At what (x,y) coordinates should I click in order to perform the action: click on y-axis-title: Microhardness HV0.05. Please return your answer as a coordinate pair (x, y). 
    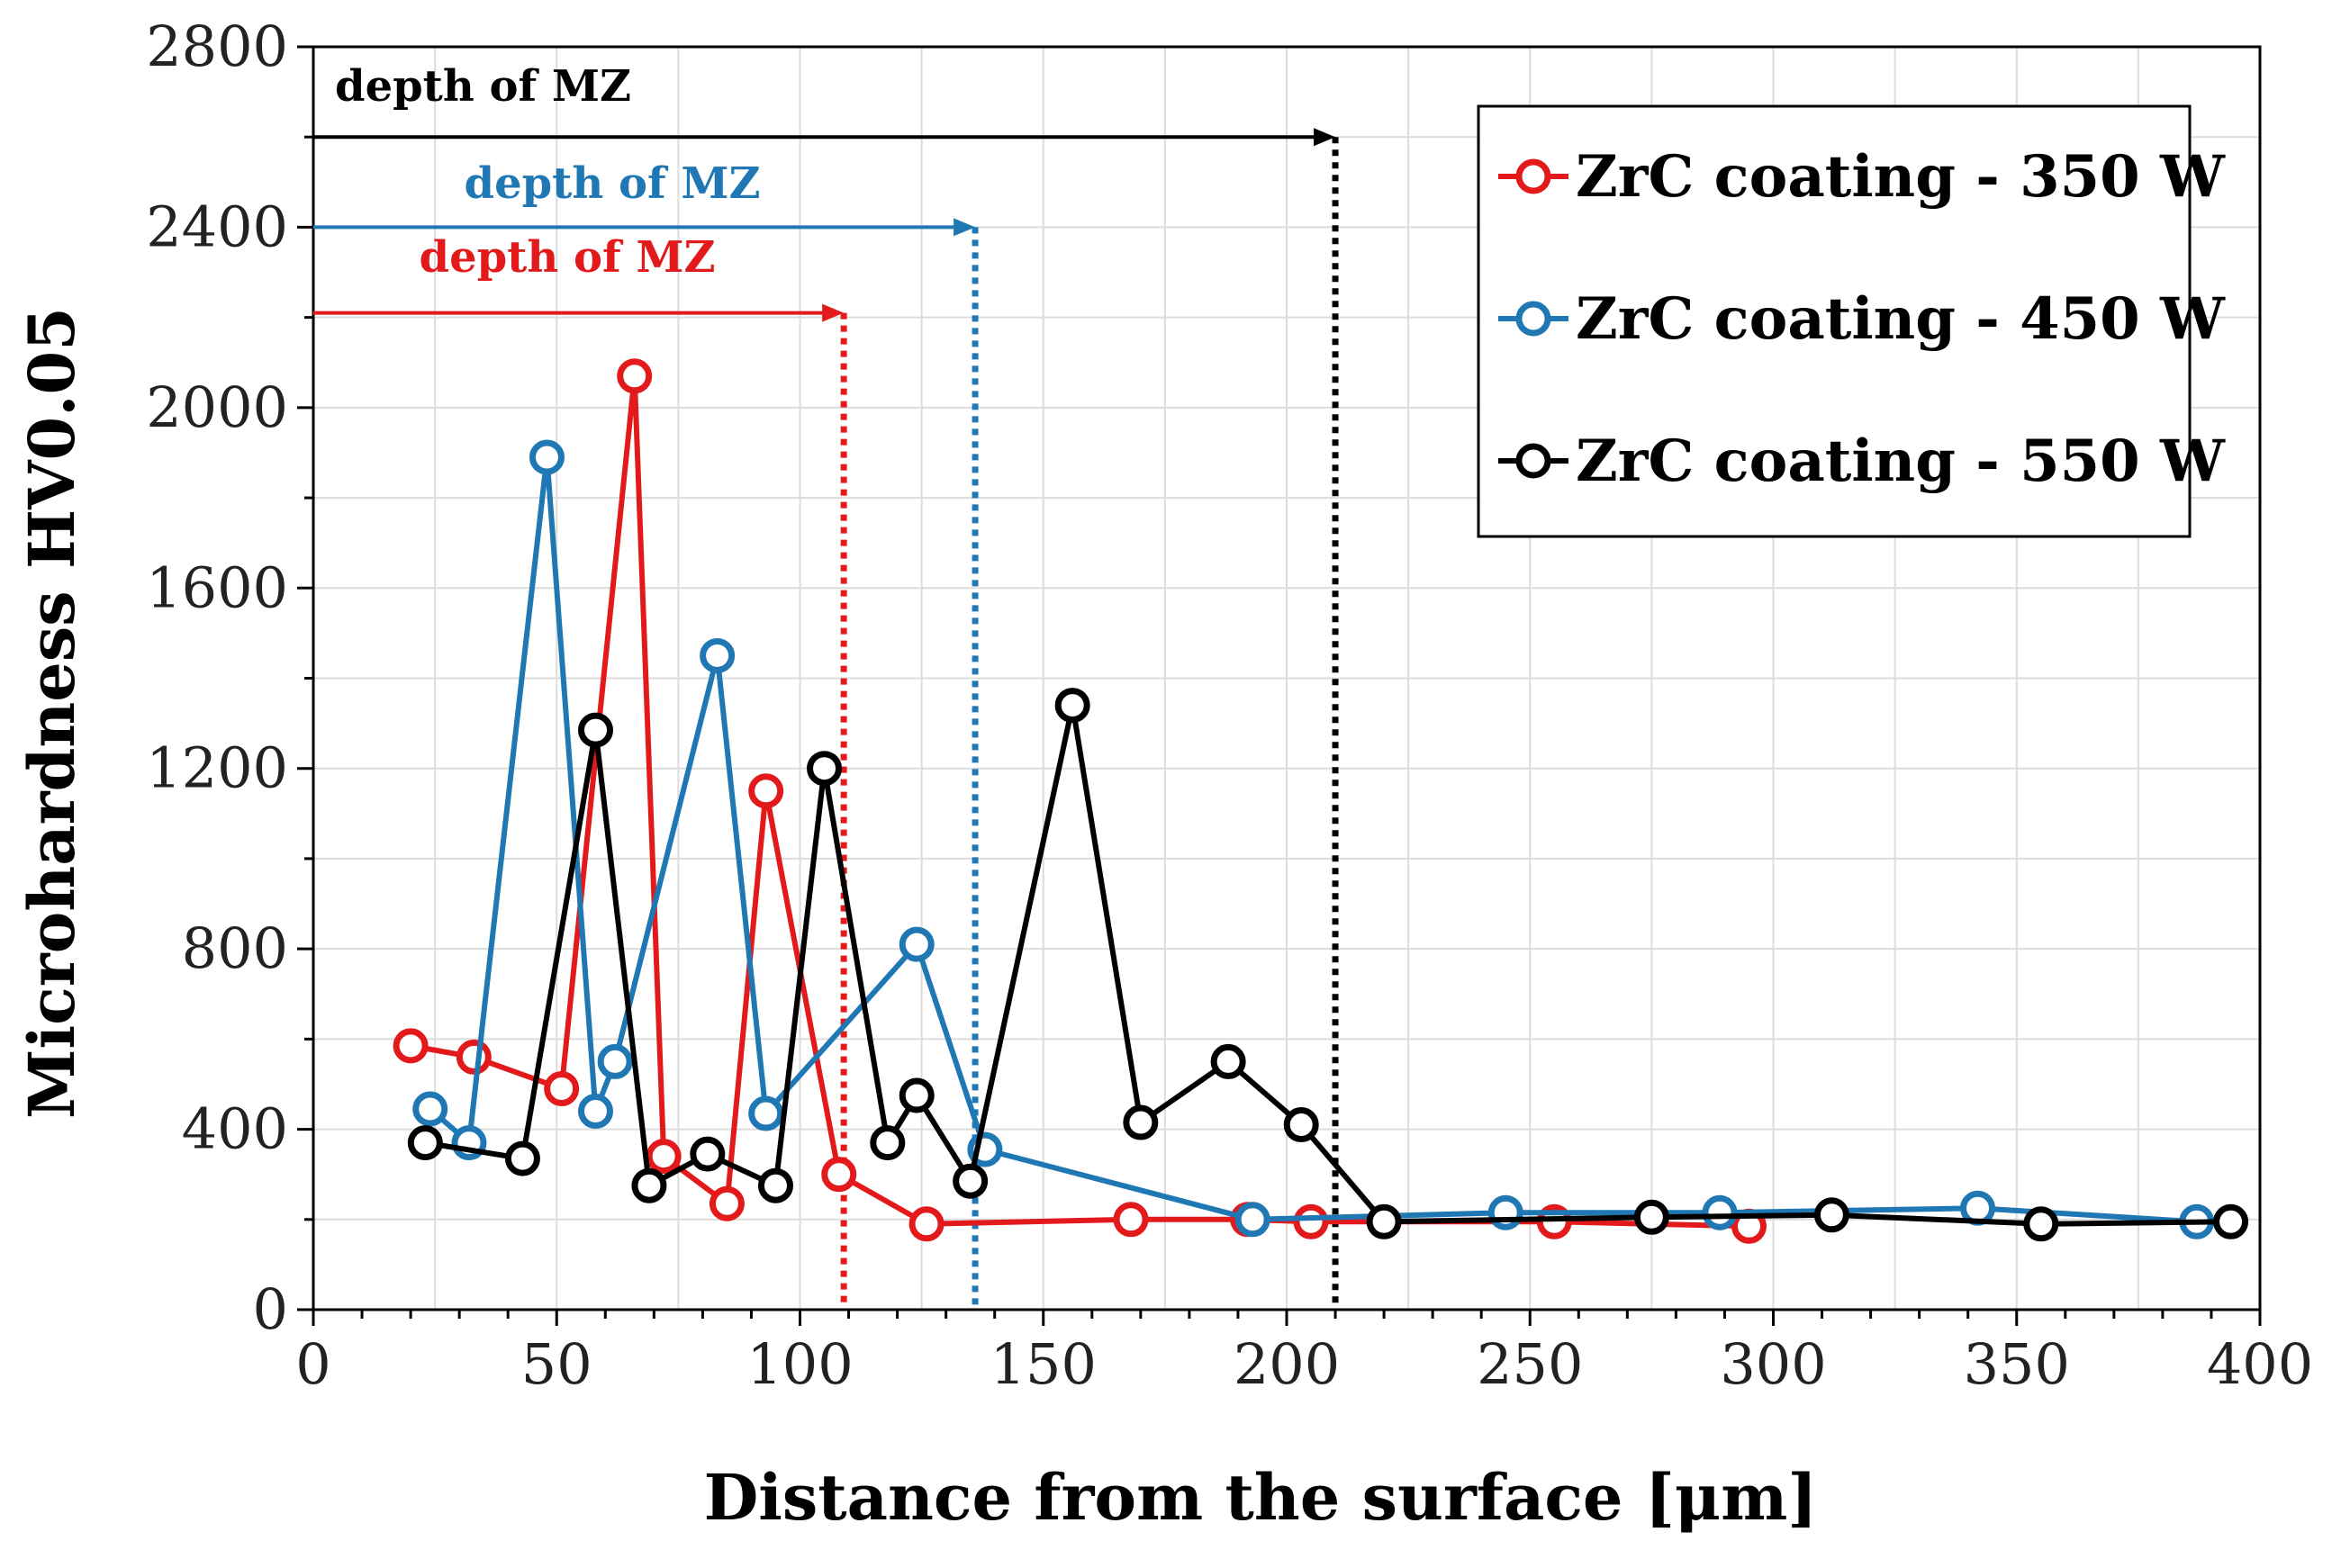
    Looking at the image, I should click on (51, 713).